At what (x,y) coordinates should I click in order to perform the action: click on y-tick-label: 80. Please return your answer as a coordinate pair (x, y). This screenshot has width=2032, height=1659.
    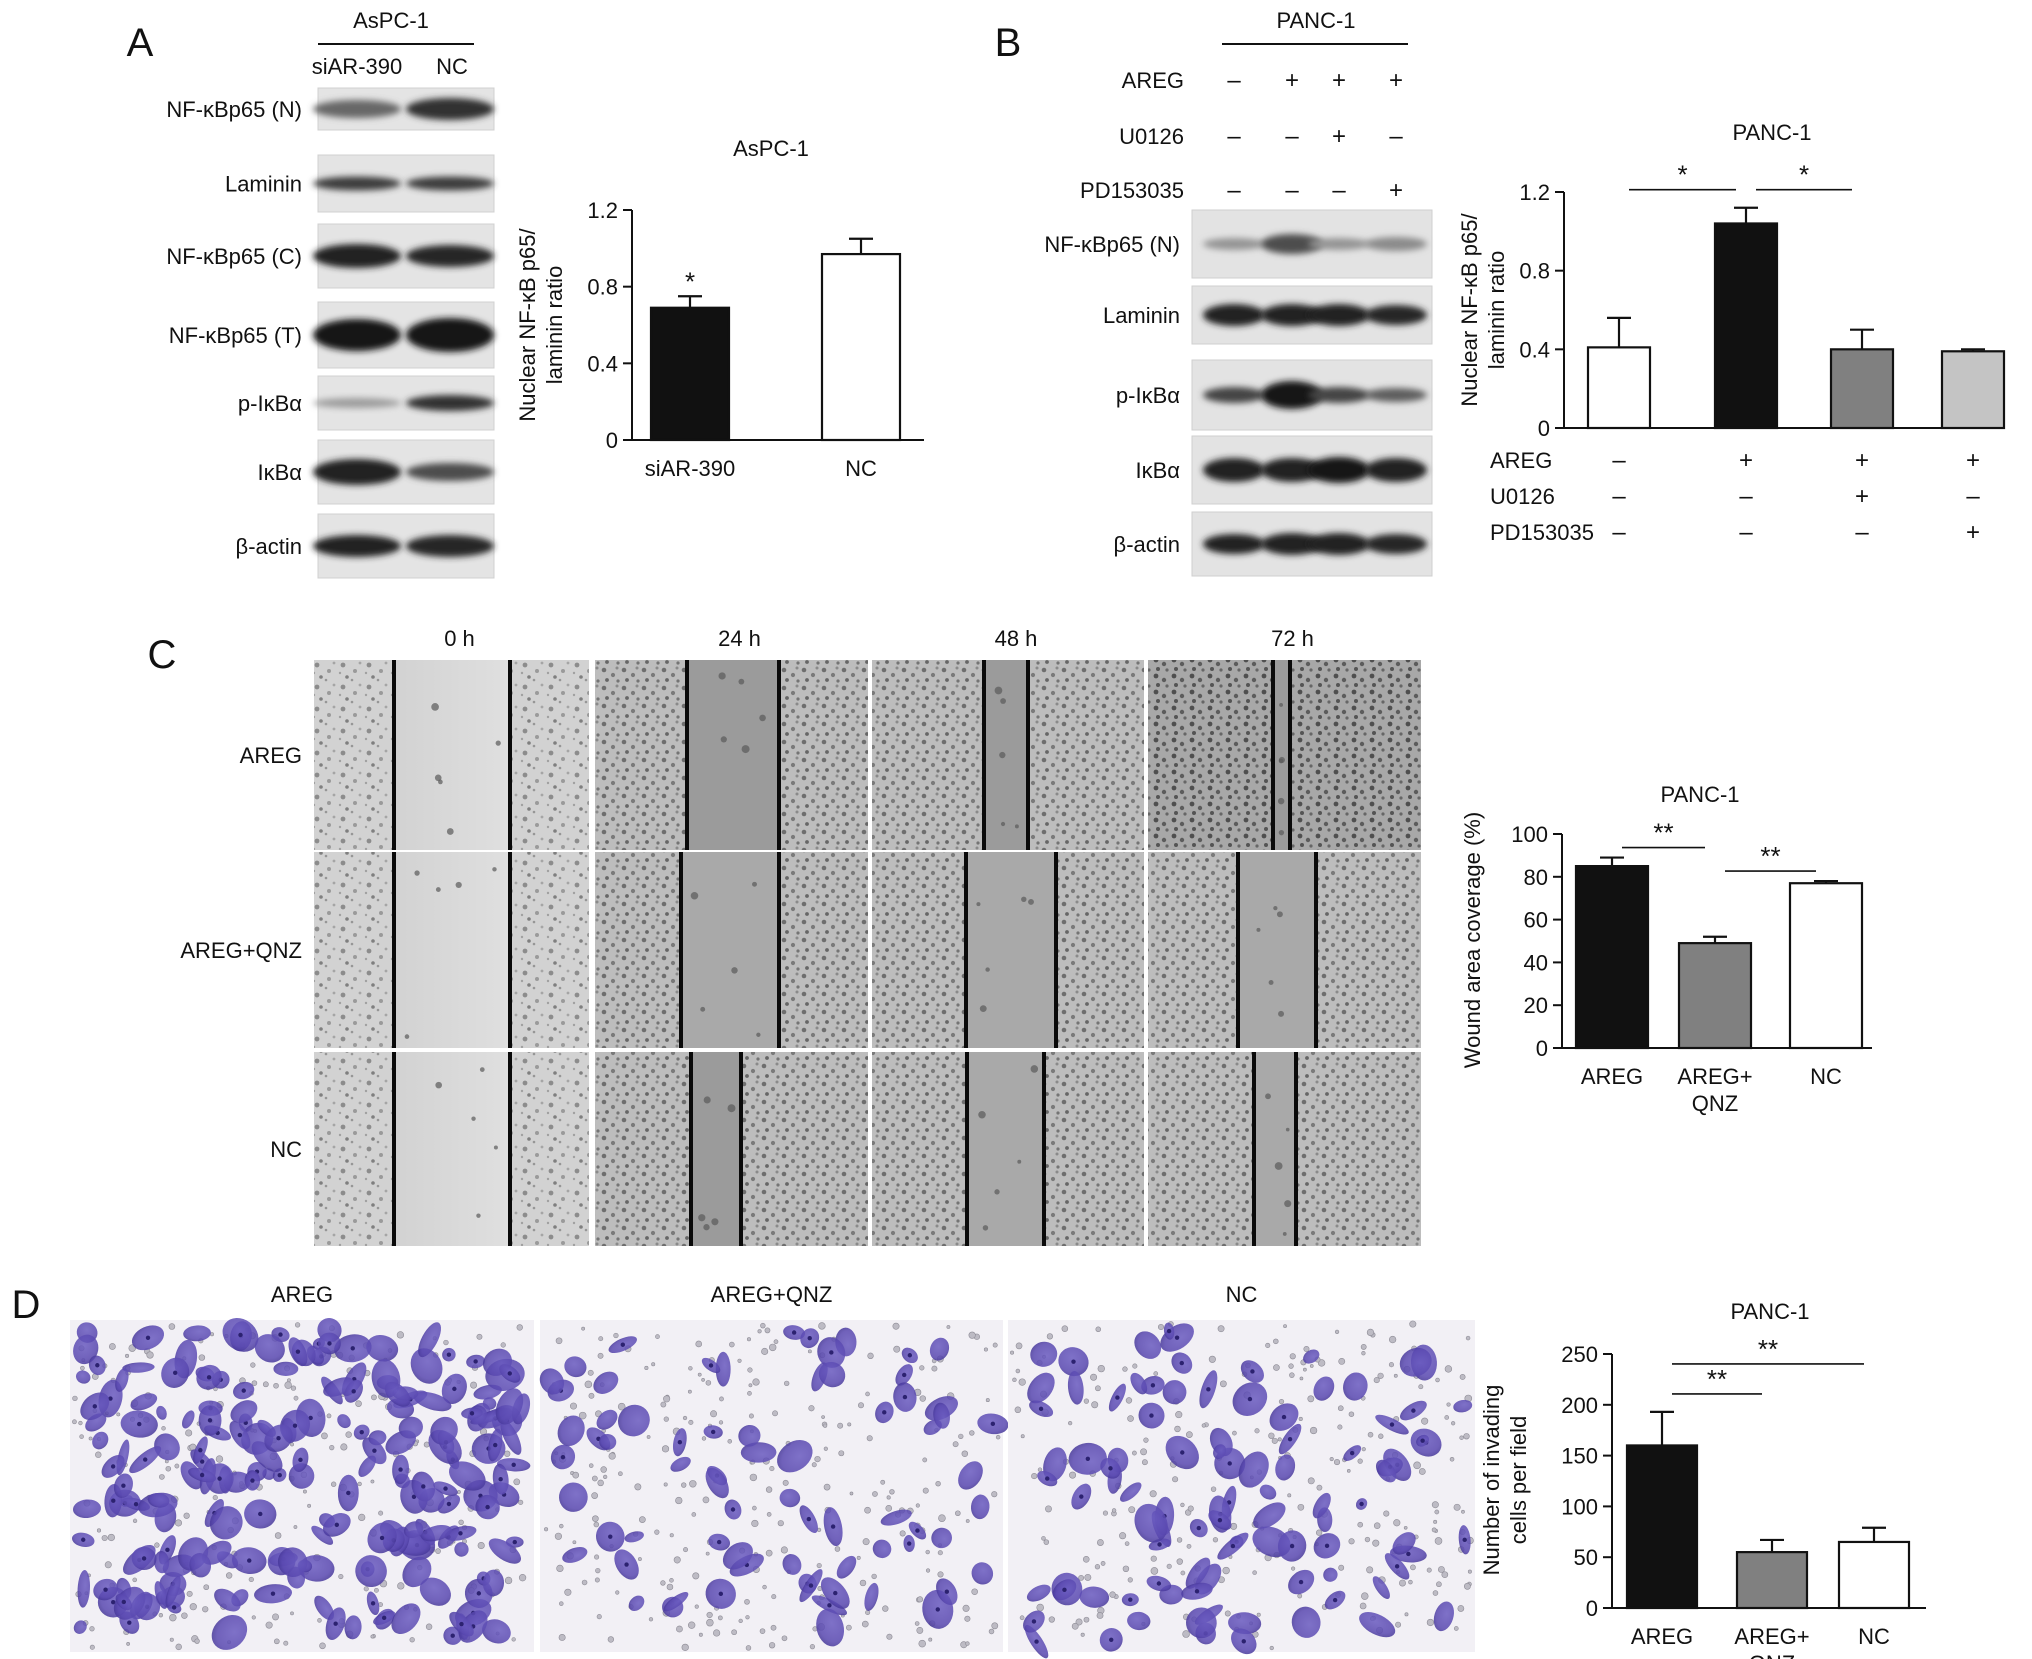
    Looking at the image, I should click on (1536, 877).